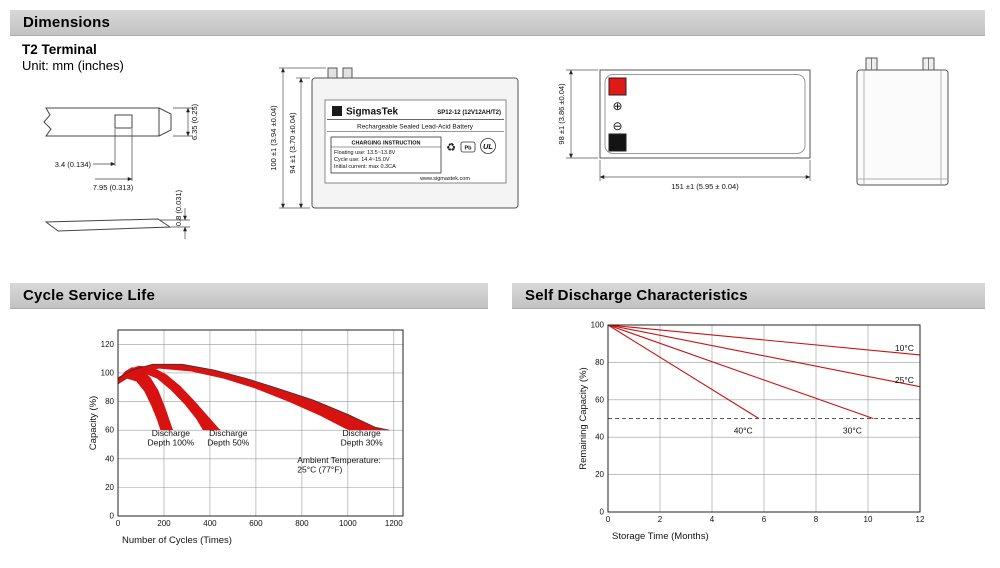 The height and width of the screenshot is (568, 1000). Describe the element at coordinates (415, 127) in the screenshot. I see `battery-type: Rechargeable Sealed Lead-Acid Battery` at that location.